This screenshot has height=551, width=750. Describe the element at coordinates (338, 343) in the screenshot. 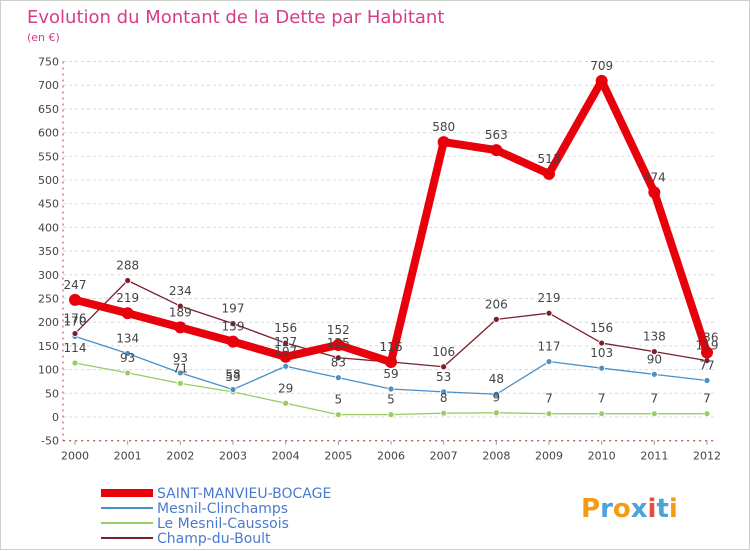

I see `data-label: 125` at that location.